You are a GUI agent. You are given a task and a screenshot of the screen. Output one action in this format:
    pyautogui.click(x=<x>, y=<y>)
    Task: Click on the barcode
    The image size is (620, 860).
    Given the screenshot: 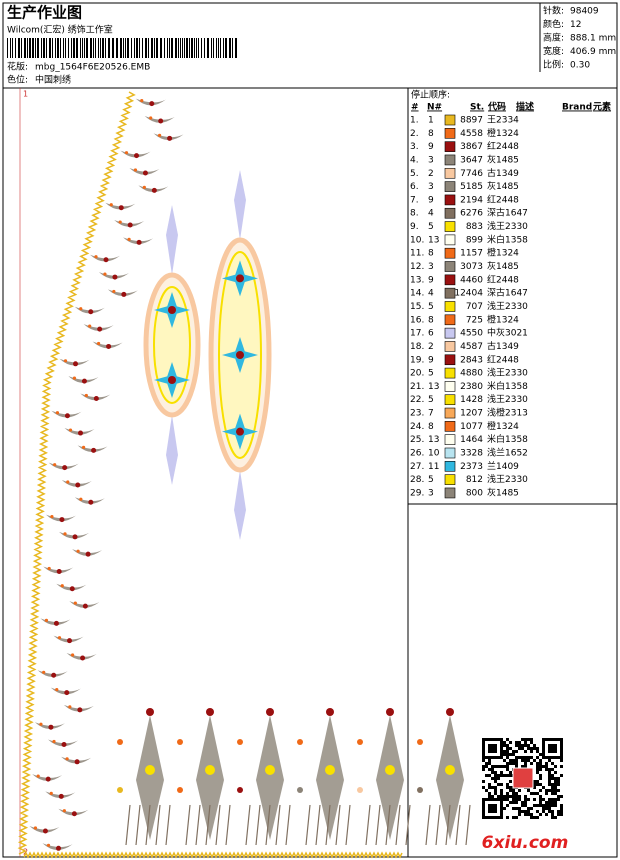 What is the action you would take?
    pyautogui.click(x=122, y=48)
    